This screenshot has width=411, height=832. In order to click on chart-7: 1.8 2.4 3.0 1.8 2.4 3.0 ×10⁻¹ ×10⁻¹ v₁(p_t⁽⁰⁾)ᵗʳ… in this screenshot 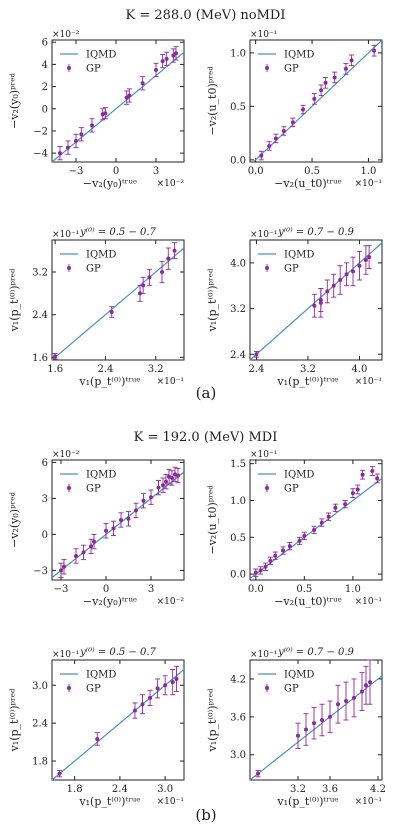, I will do `click(96, 727)`.